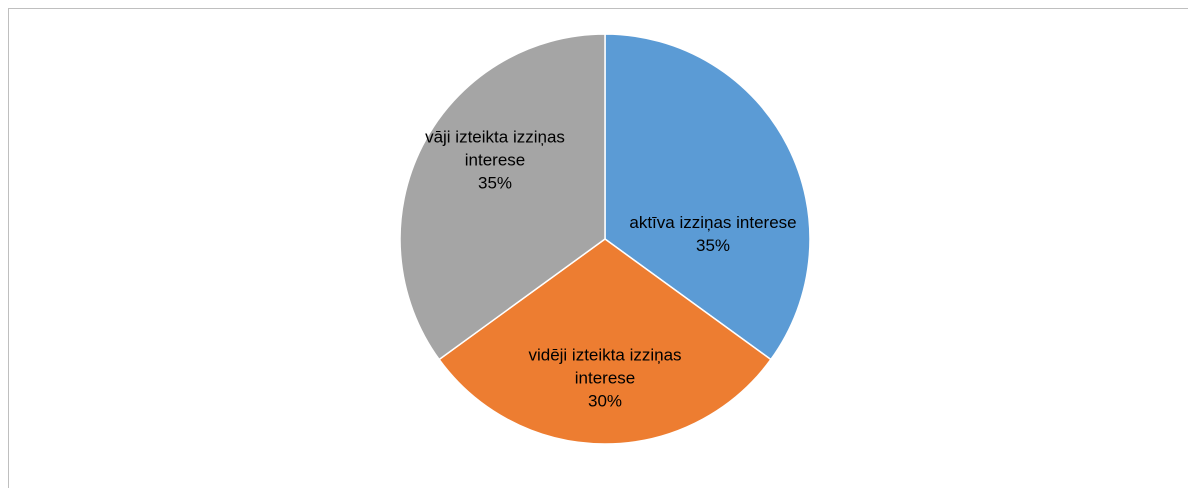 The height and width of the screenshot is (488, 1195). I want to click on value-label: 30%, so click(605, 401).